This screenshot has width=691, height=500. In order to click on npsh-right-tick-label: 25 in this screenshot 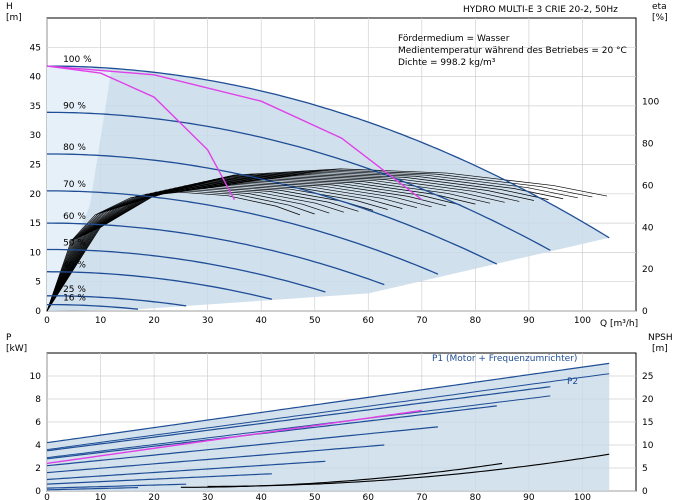, I will do `click(647, 377)`.